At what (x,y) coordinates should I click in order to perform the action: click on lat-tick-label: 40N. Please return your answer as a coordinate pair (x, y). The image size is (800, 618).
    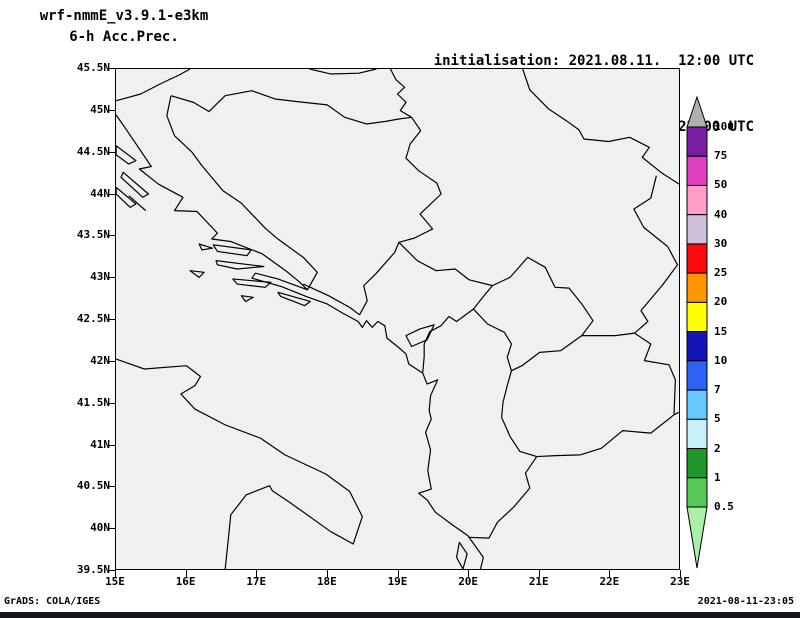
    Looking at the image, I should click on (100, 528).